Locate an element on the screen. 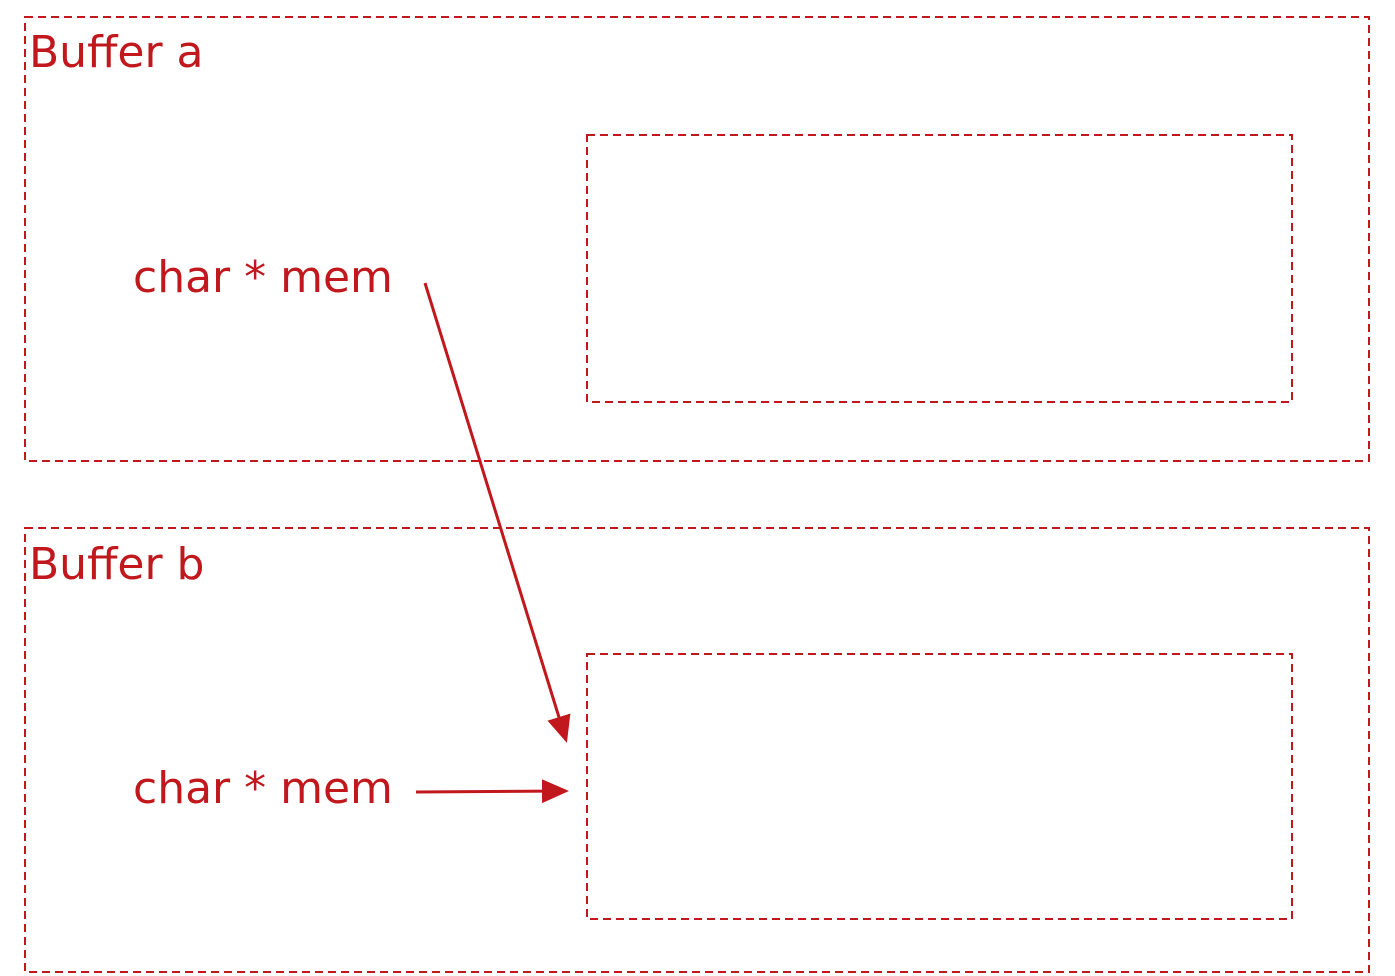 This screenshot has height=976, width=1395. buffer-b-pointer-arrow is located at coordinates (492, 791).